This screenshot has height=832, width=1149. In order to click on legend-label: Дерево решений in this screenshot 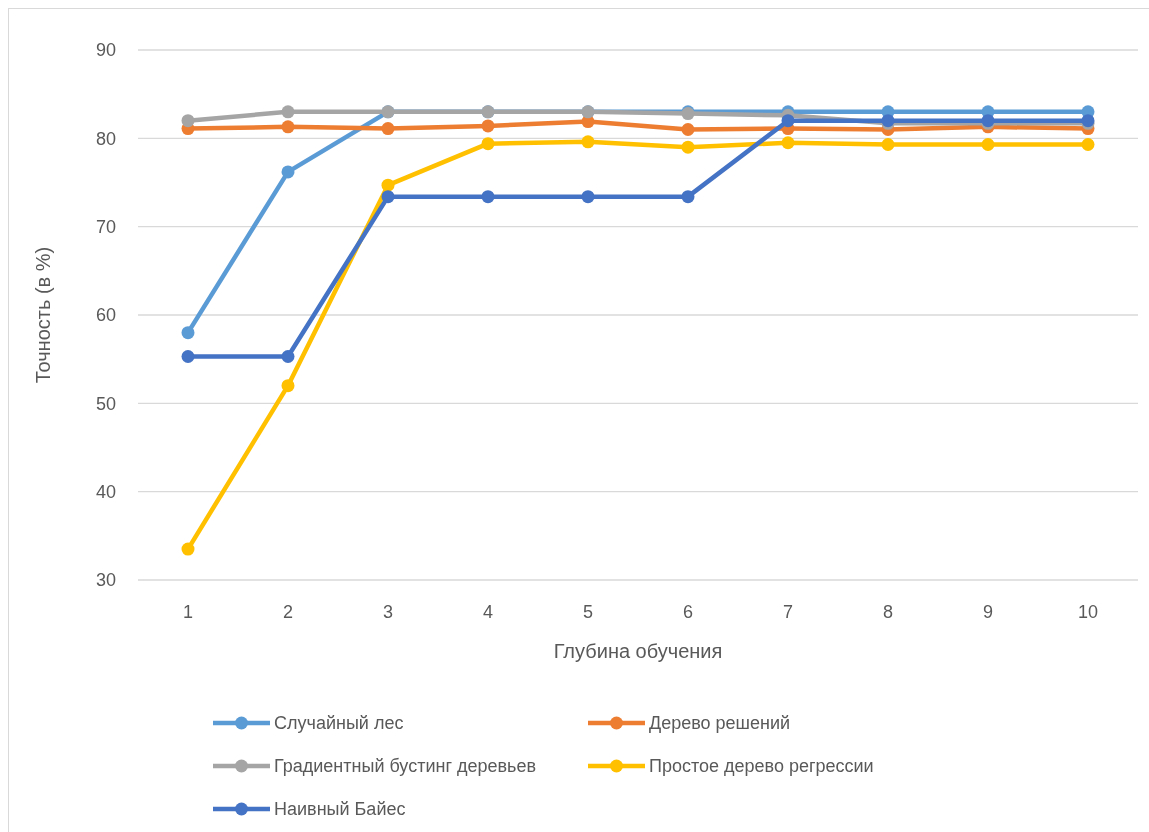, I will do `click(720, 723)`.